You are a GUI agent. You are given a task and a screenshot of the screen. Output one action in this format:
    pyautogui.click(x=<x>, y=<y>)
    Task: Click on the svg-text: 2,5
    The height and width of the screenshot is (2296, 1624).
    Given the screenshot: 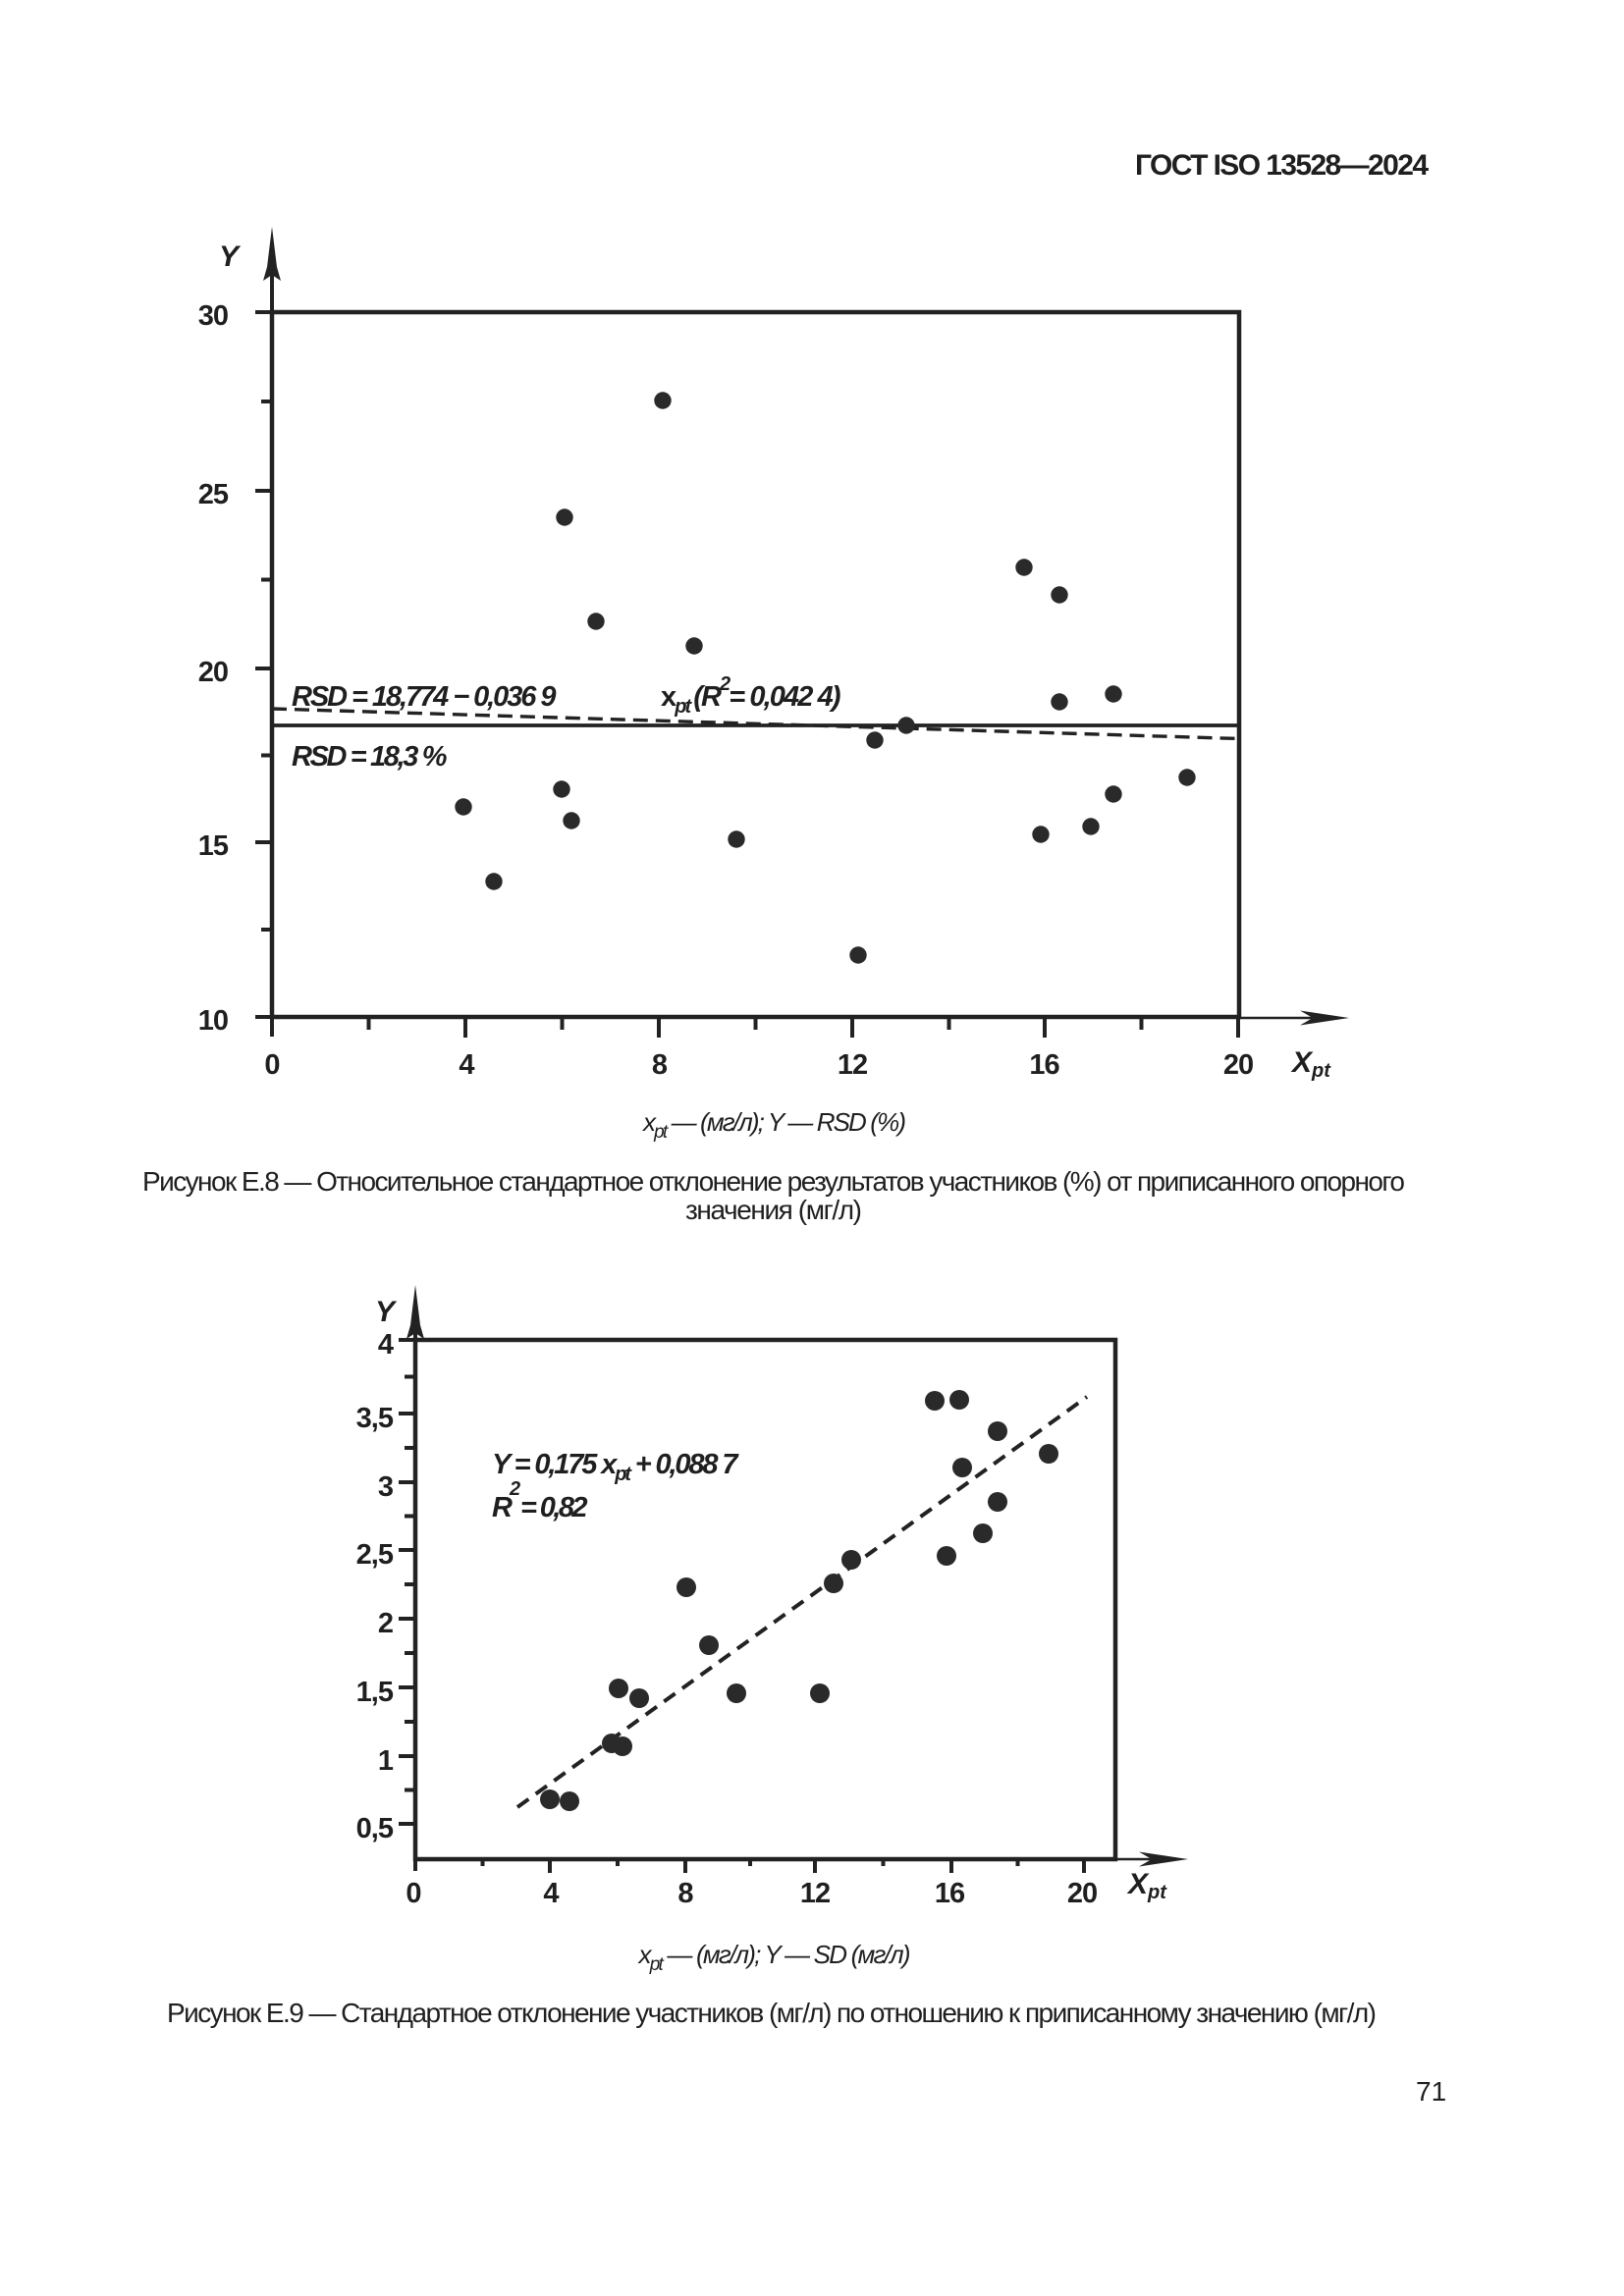 What is the action you would take?
    pyautogui.click(x=375, y=1555)
    